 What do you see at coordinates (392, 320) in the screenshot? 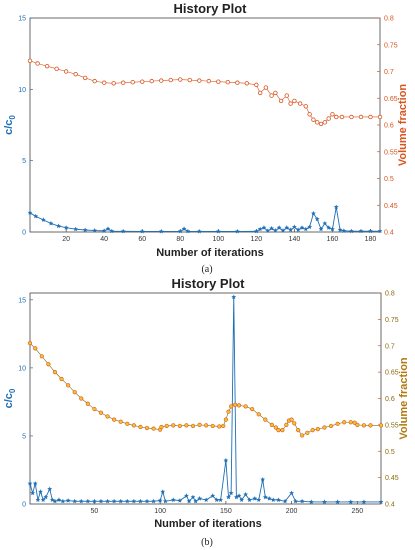
I see `y-right-tick-label: 0.75` at bounding box center [392, 320].